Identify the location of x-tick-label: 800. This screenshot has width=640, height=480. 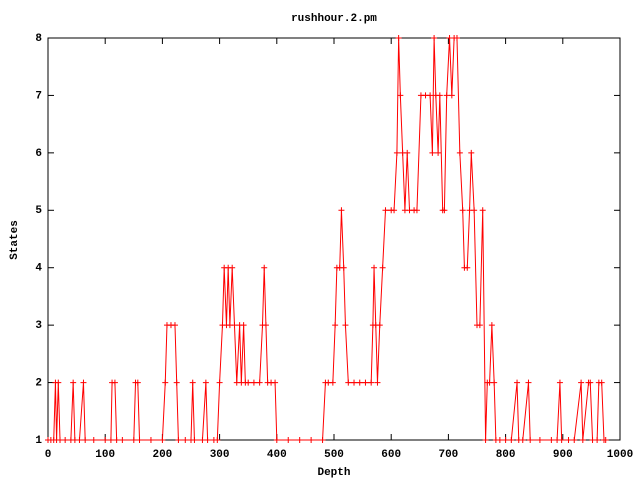
(506, 455).